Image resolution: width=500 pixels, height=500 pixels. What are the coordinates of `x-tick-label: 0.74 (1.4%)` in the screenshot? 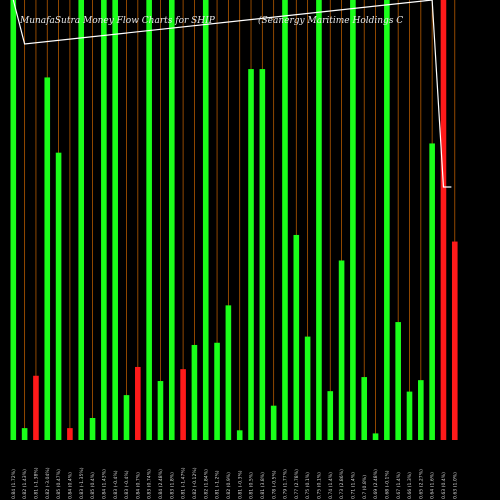 It's located at (331, 485).